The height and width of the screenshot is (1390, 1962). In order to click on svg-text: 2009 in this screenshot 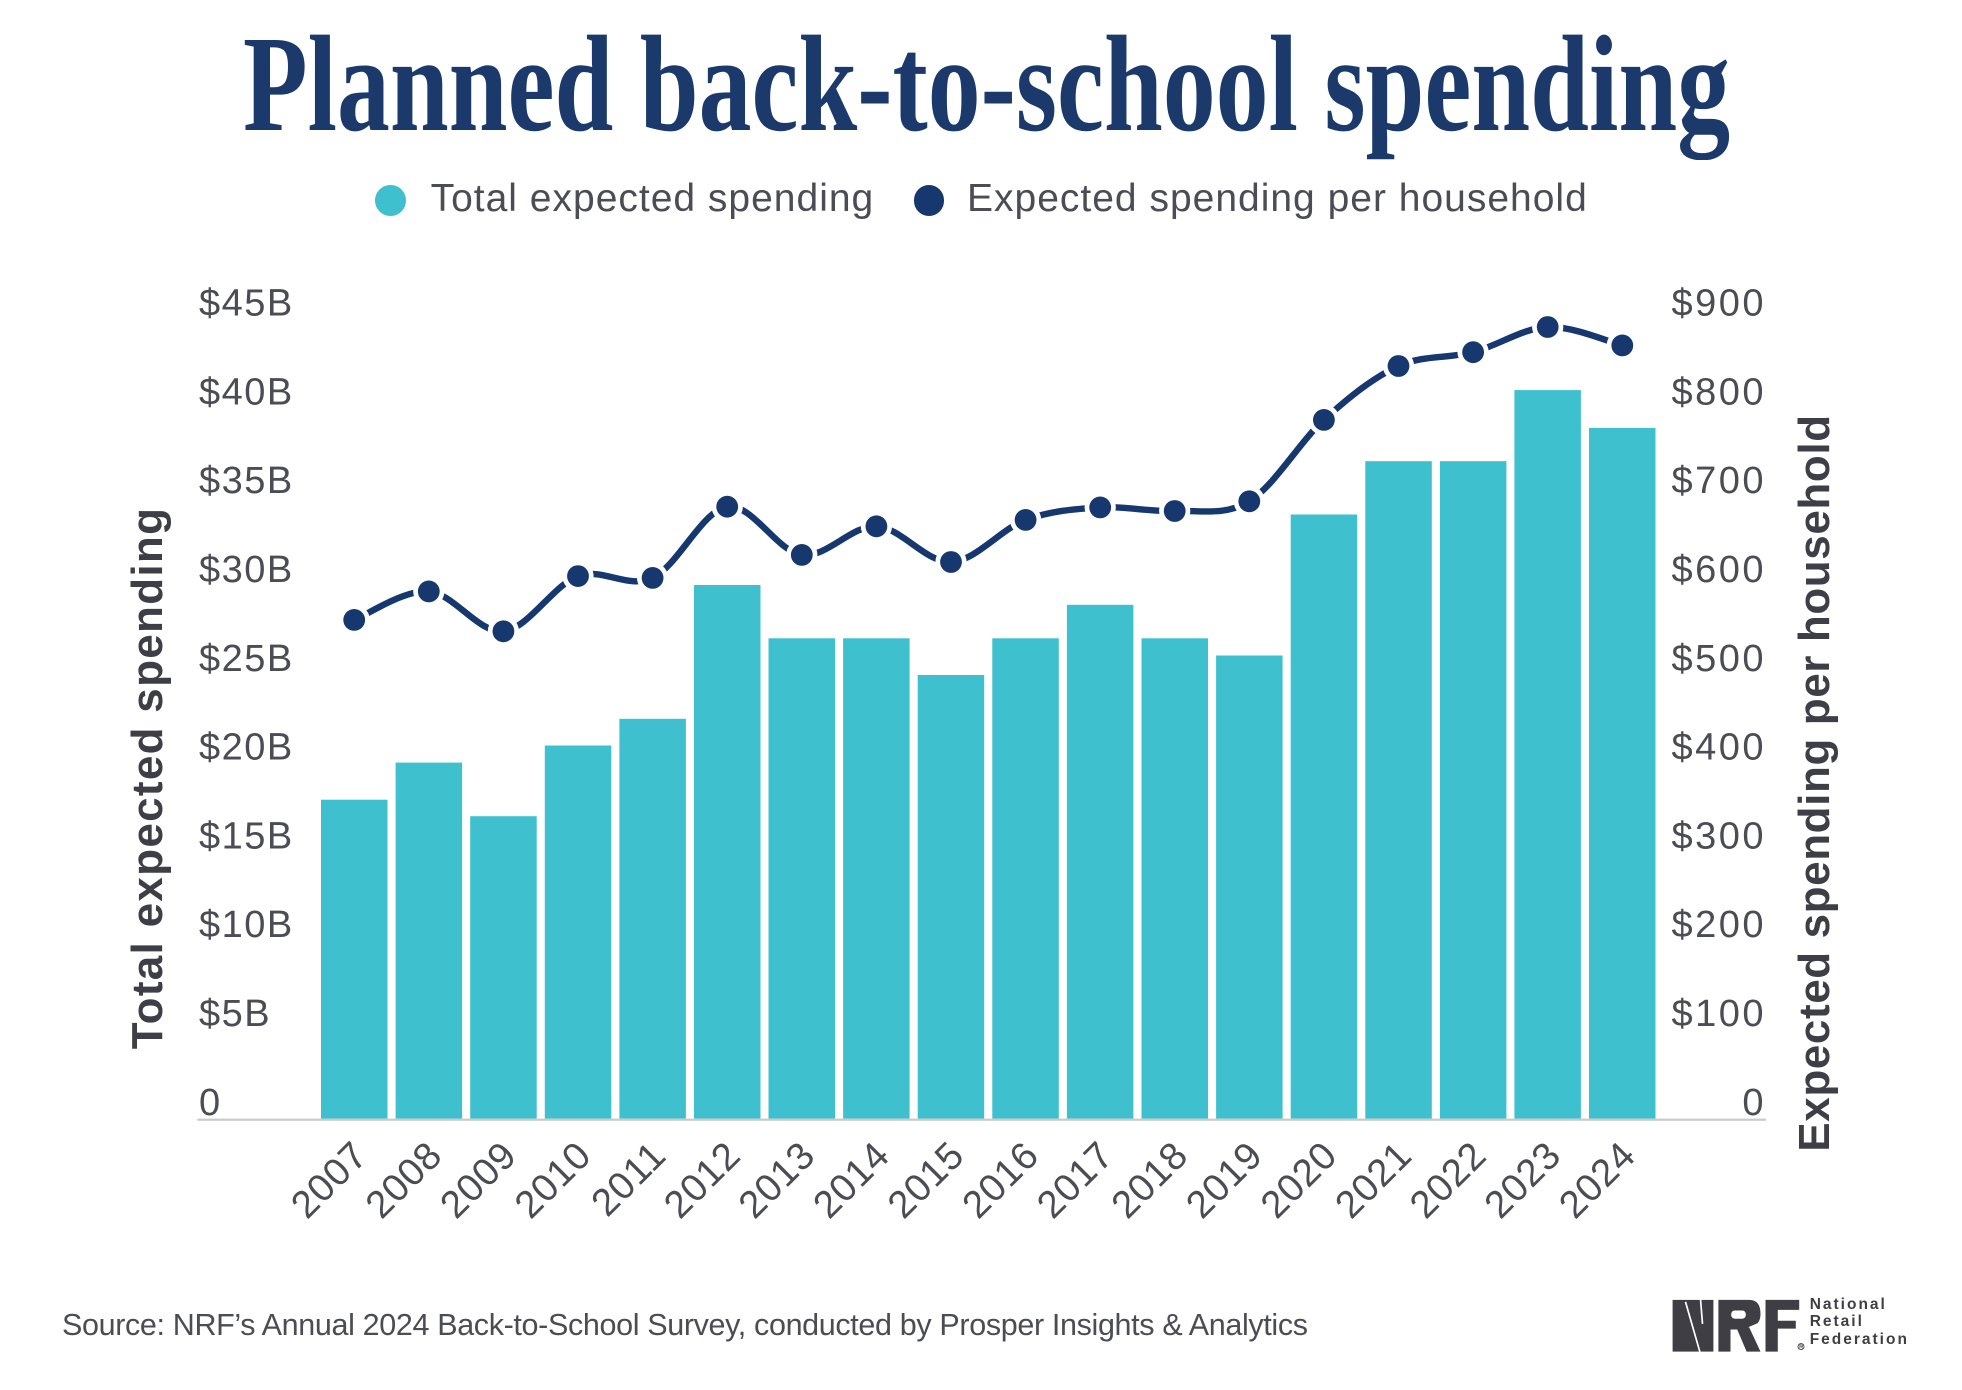, I will do `click(478, 1179)`.